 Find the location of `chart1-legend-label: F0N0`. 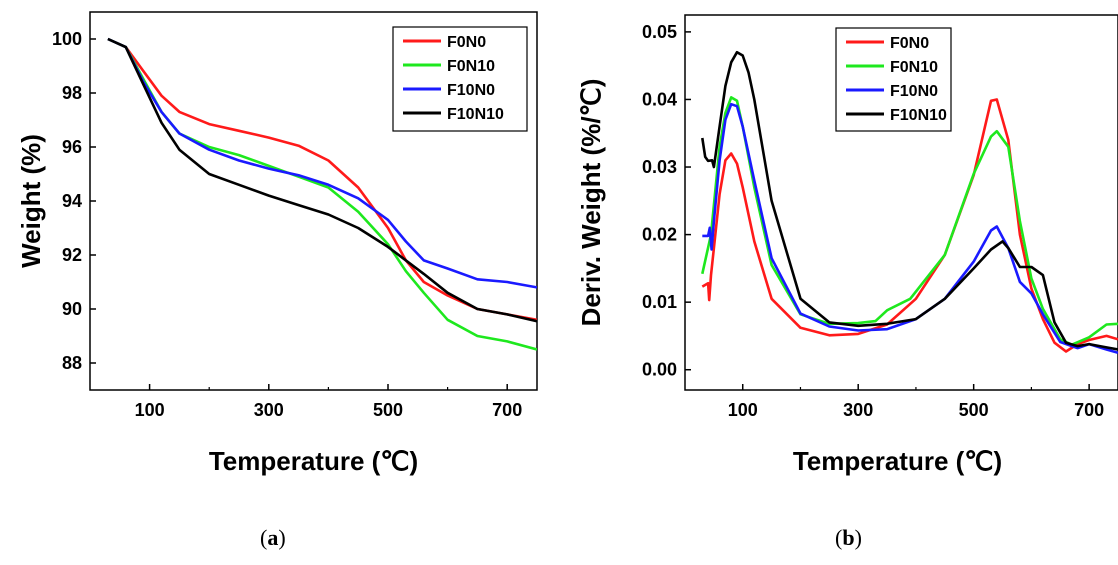

chart1-legend-label: F0N0 is located at coordinates (909, 43).